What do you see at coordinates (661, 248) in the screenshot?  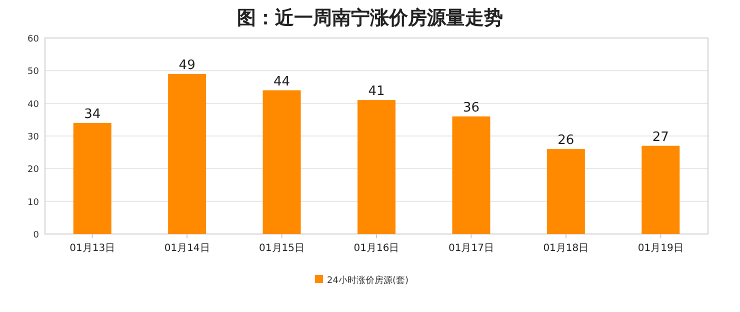 I see `x-tick-label: 01月19日` at bounding box center [661, 248].